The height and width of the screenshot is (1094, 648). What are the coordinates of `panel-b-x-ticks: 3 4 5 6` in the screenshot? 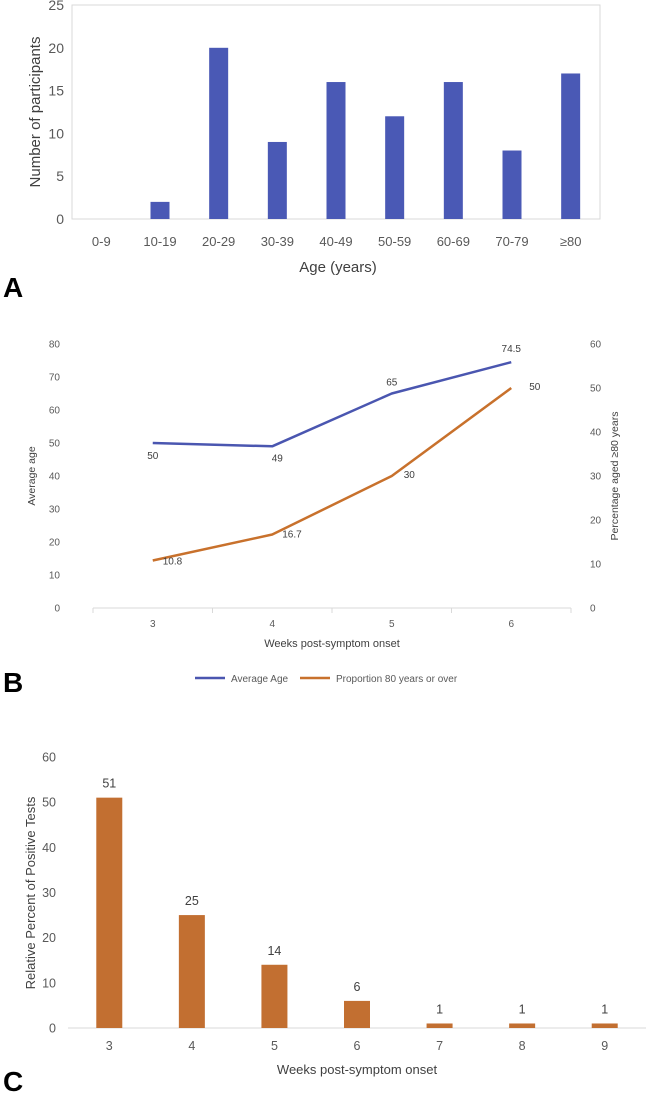 It's located at (332, 624).